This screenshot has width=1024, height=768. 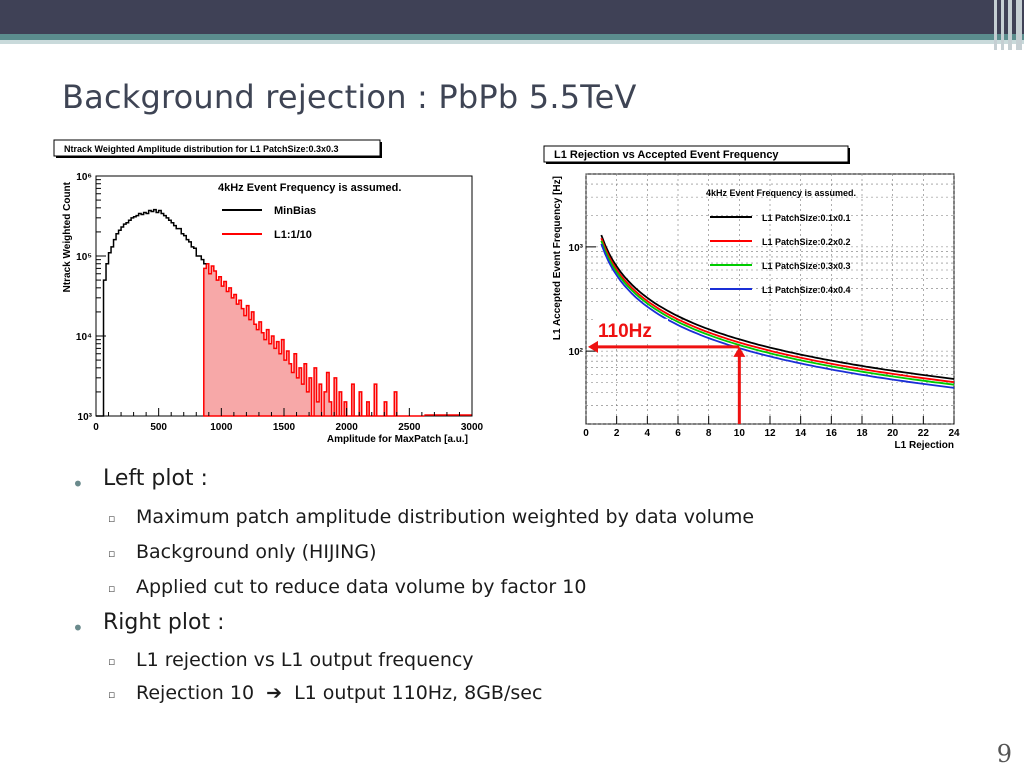 What do you see at coordinates (806, 242) in the screenshot?
I see `legend-label: L1 PatchSize:0.2x0.2` at bounding box center [806, 242].